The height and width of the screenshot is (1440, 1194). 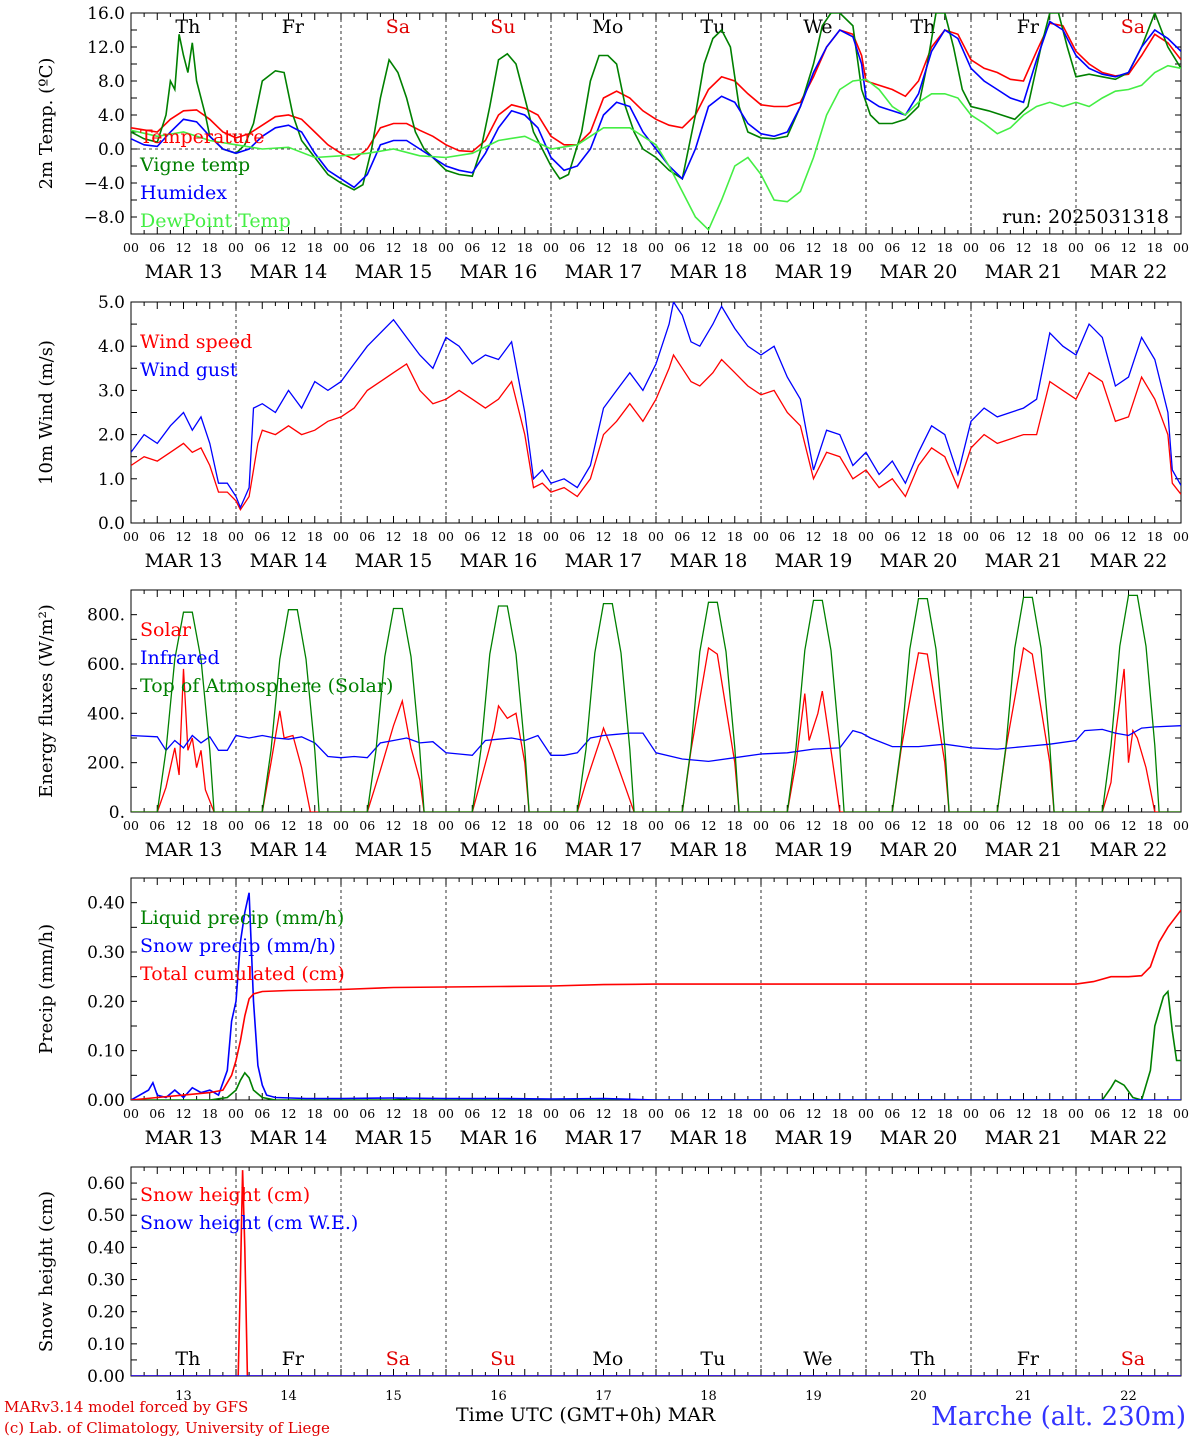 What do you see at coordinates (712, 1359) in the screenshot?
I see `weekday-label: Tu` at bounding box center [712, 1359].